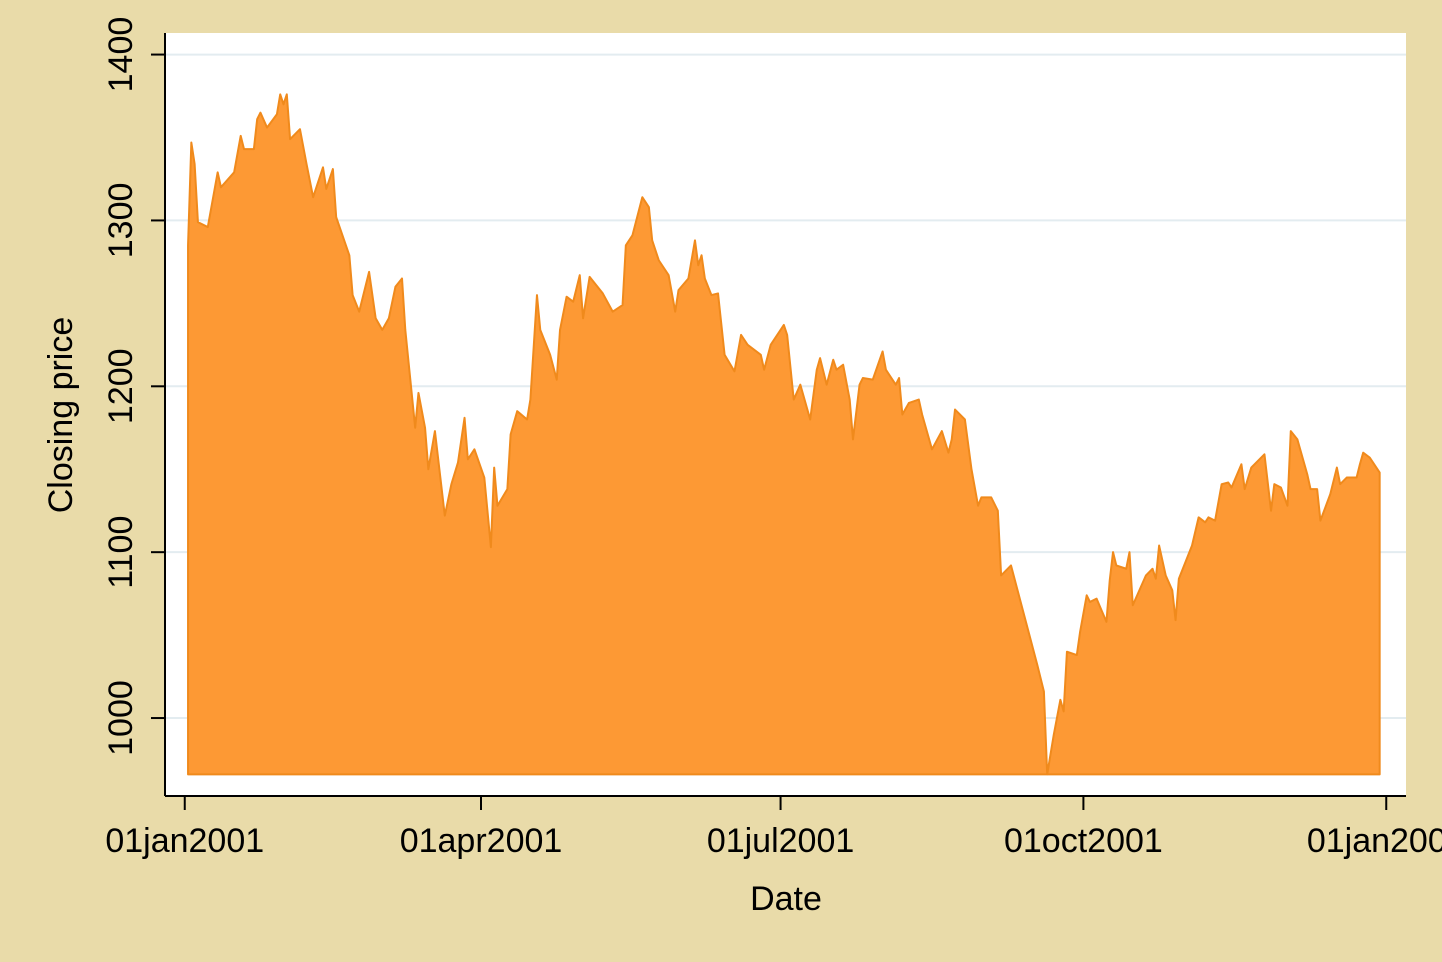 The width and height of the screenshot is (1442, 962). What do you see at coordinates (121, 718) in the screenshot?
I see `y-tick-label: 1000` at bounding box center [121, 718].